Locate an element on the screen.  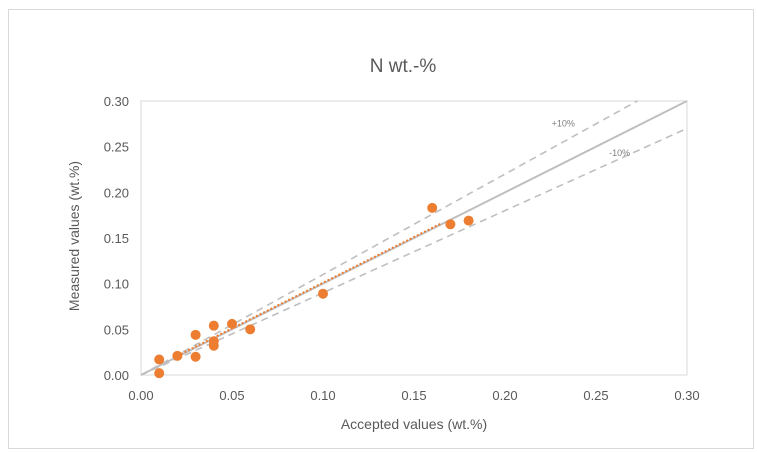
trendline-group is located at coordinates (309, 289).